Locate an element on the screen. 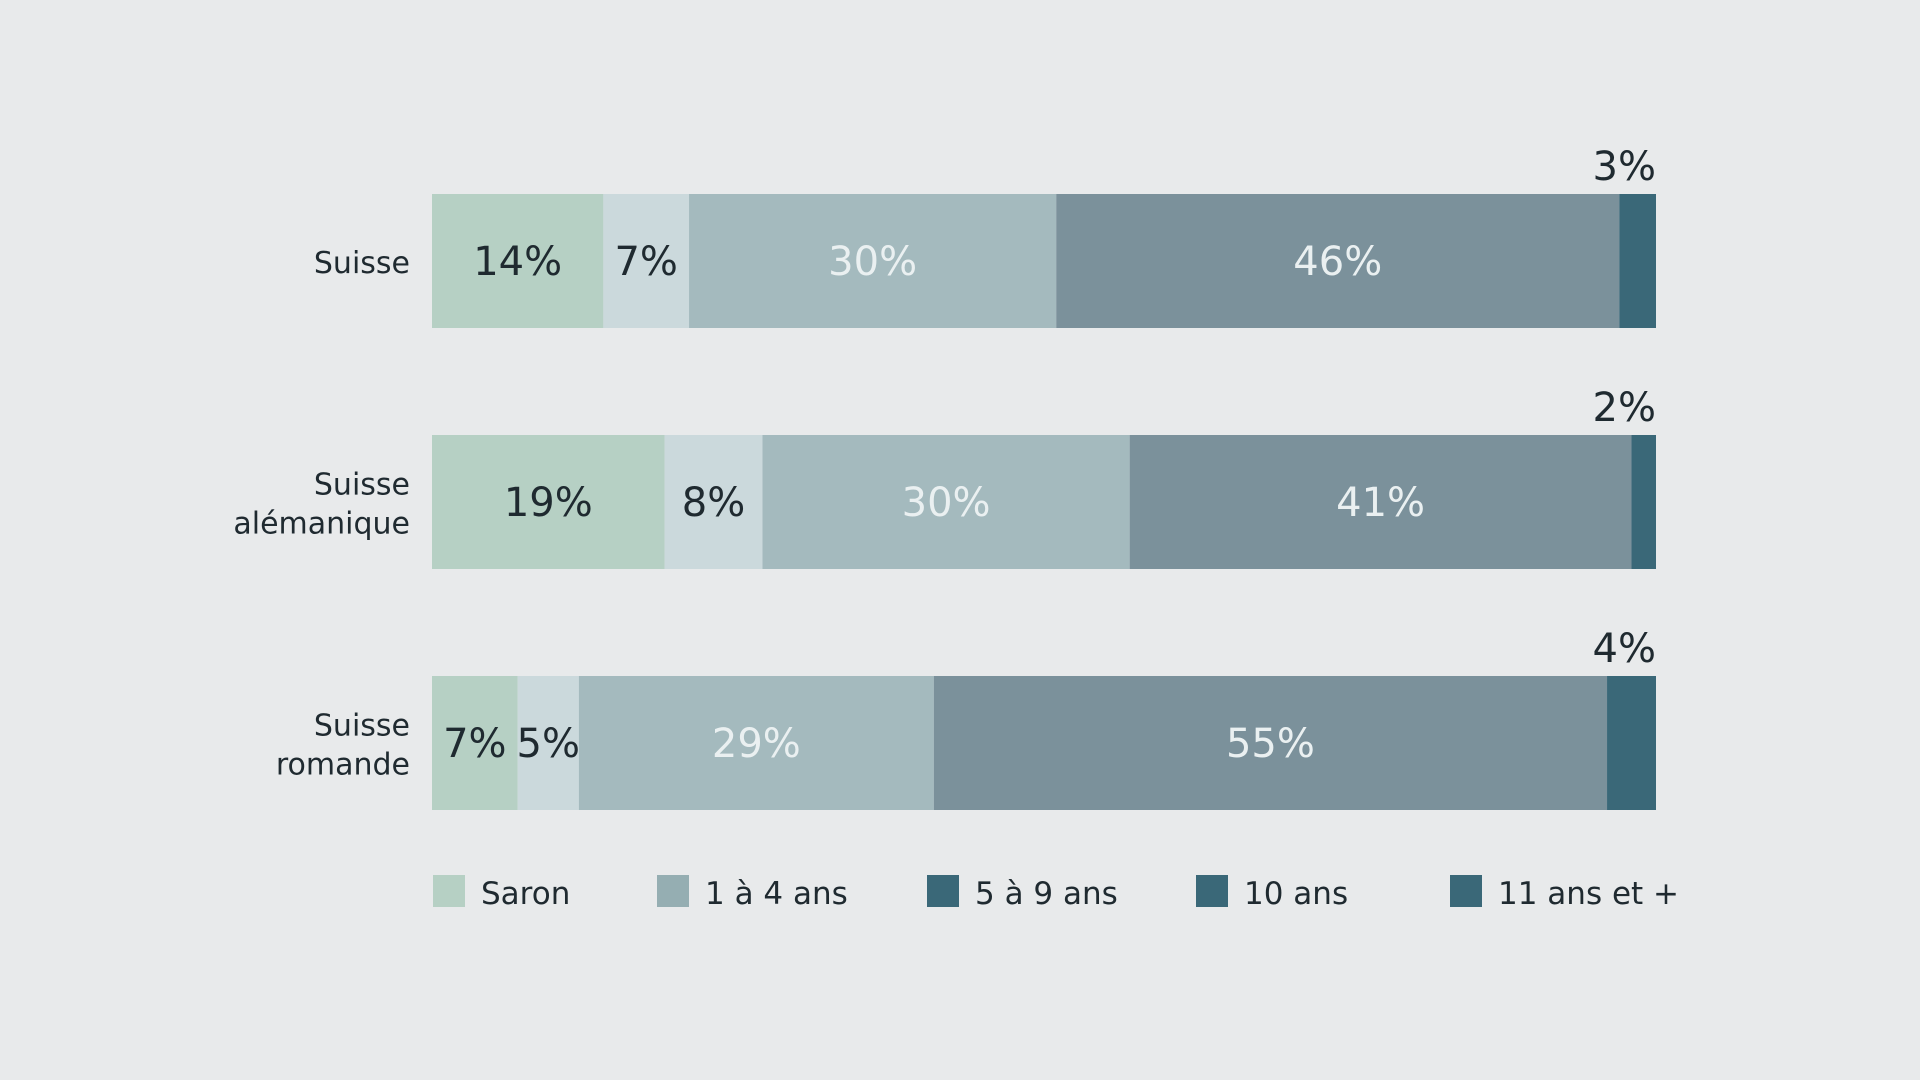 Image resolution: width=1920 pixels, height=1080 pixels. legend-label: 1 à 4 ans is located at coordinates (776, 894).